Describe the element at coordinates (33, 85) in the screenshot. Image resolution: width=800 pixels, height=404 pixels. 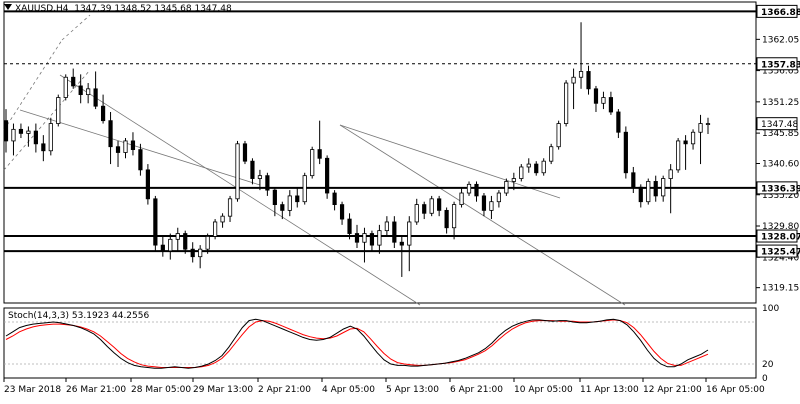
I see `trendline` at that location.